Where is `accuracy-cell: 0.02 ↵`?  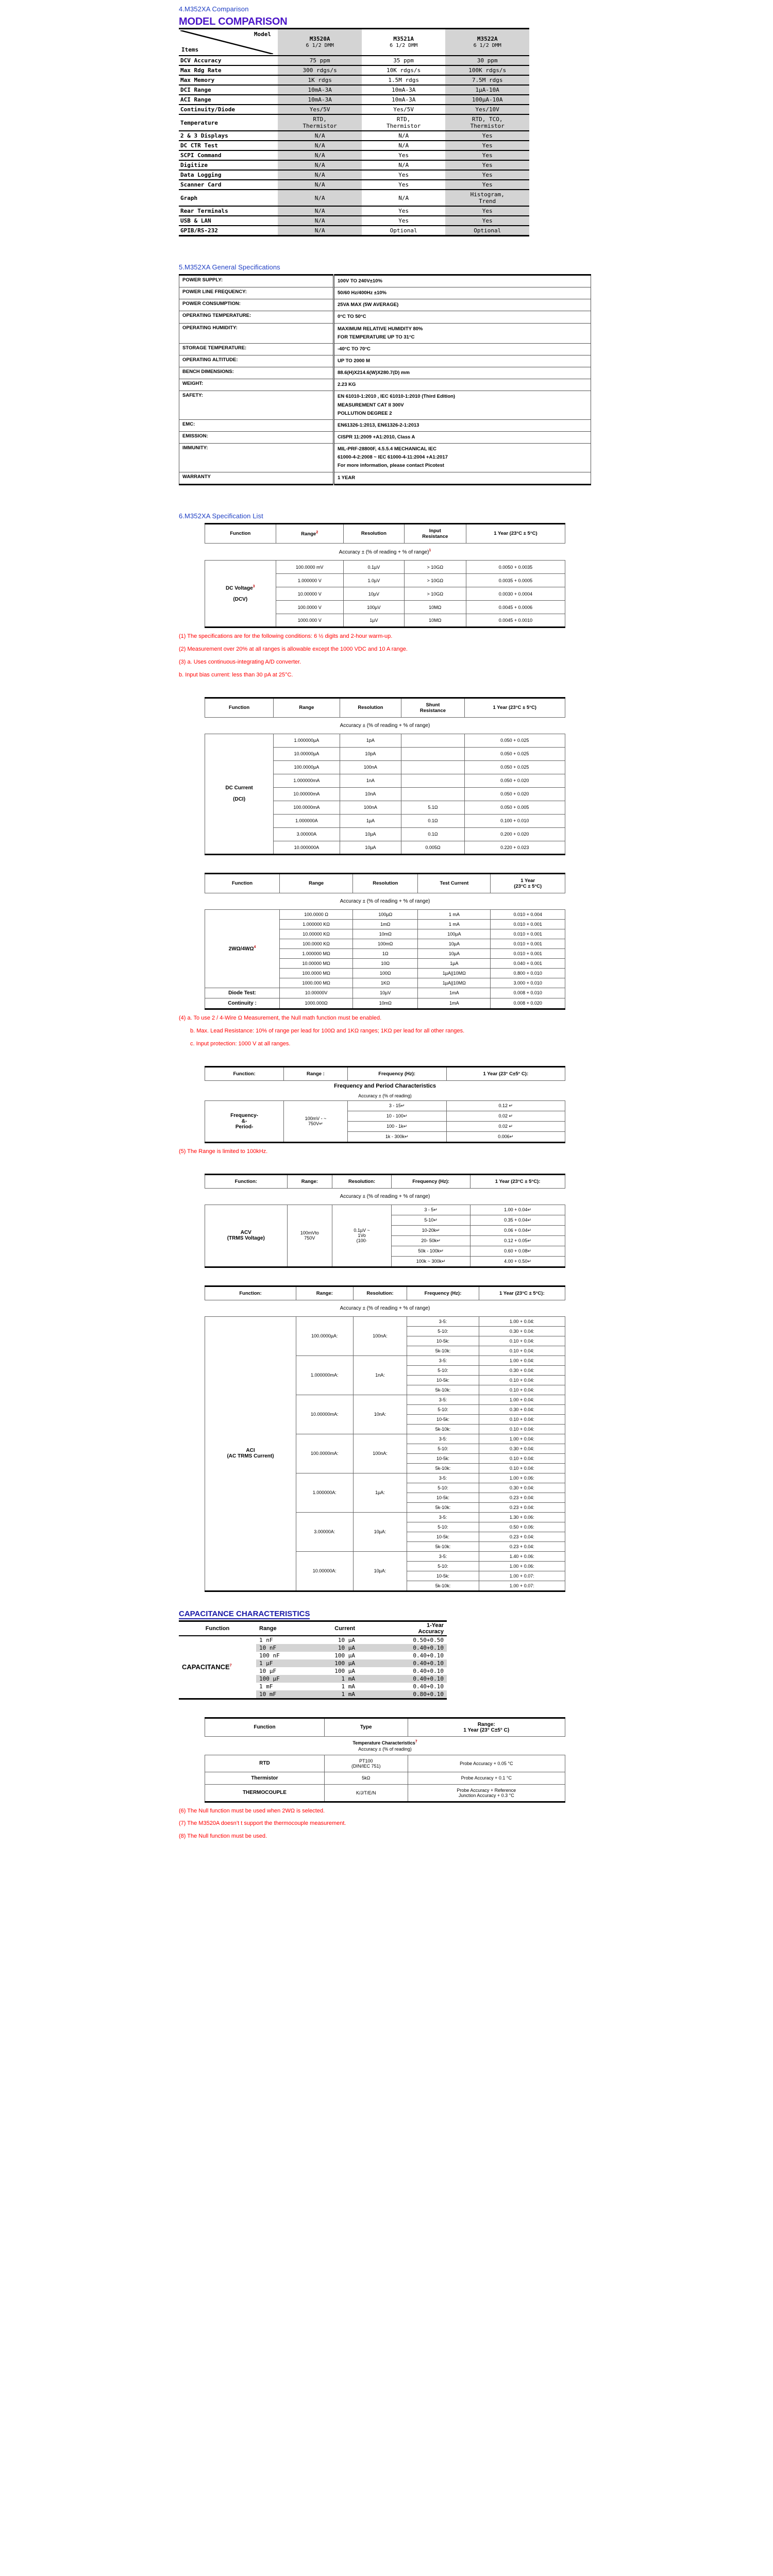
accuracy-cell: 0.02 ↵ is located at coordinates (506, 1126).